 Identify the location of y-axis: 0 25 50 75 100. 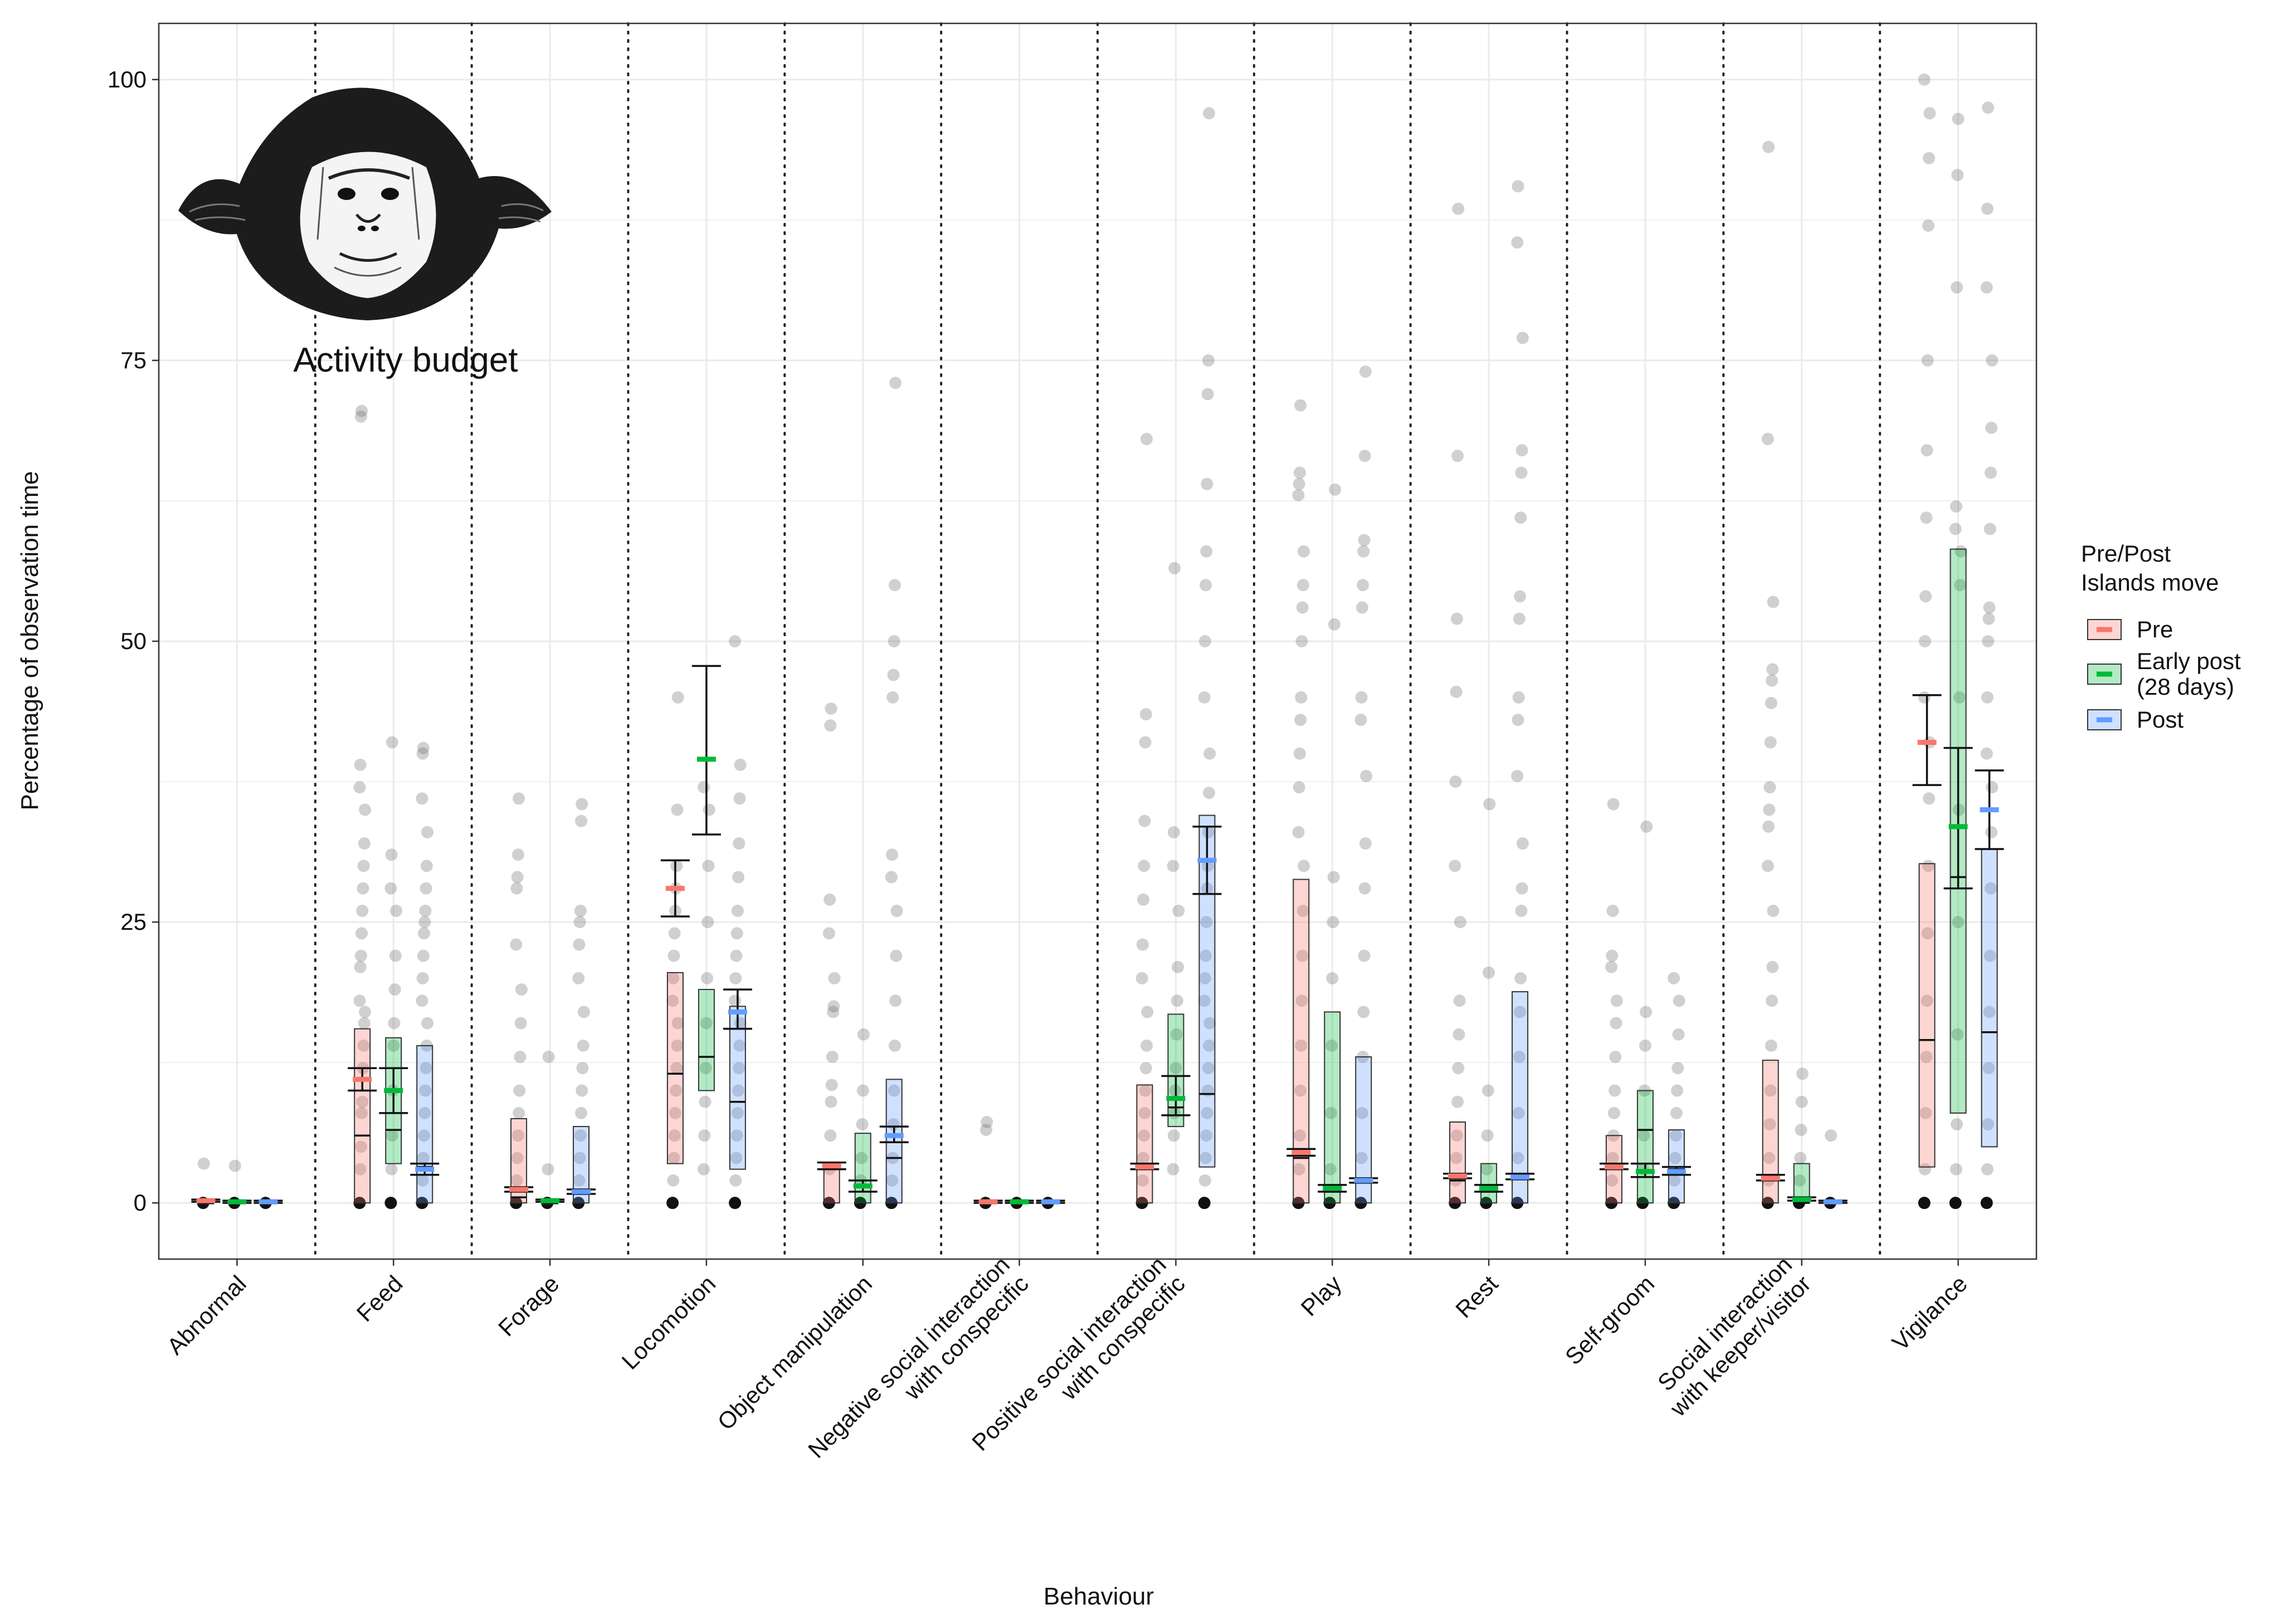
(133, 641).